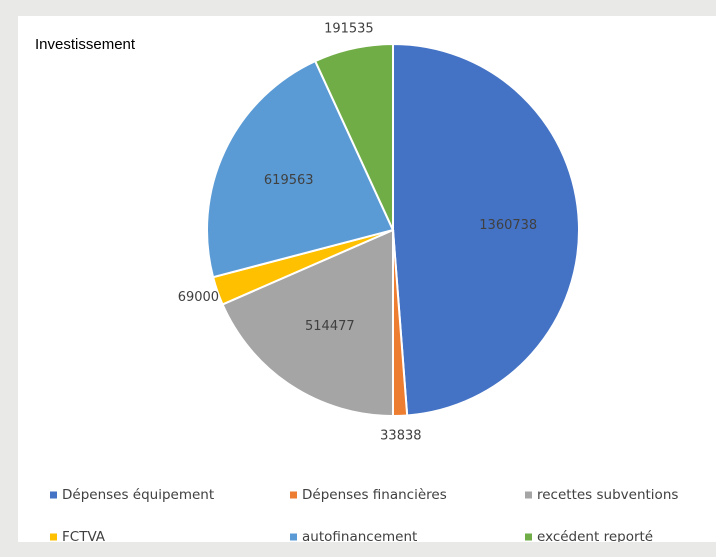  What do you see at coordinates (595, 535) in the screenshot?
I see `legend-label: excédent reporté` at bounding box center [595, 535].